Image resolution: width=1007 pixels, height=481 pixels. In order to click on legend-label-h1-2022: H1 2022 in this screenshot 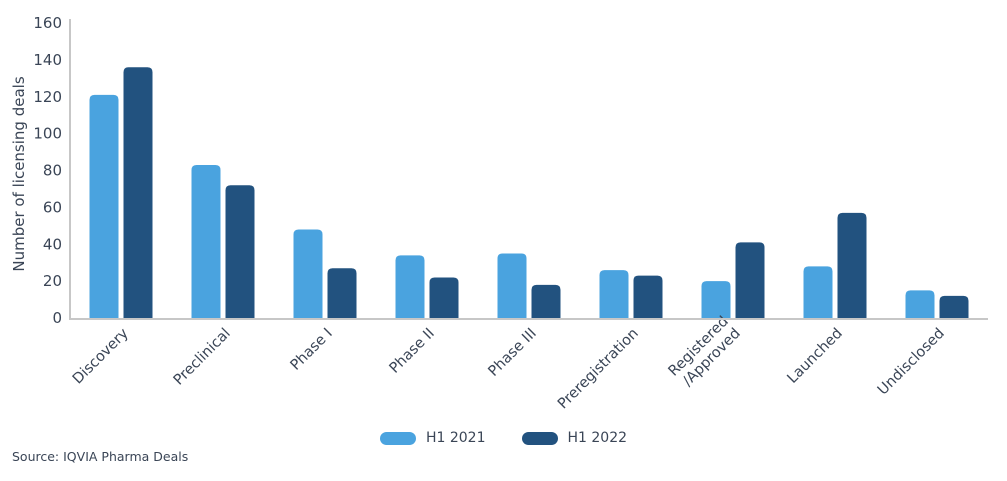, I will do `click(597, 438)`.